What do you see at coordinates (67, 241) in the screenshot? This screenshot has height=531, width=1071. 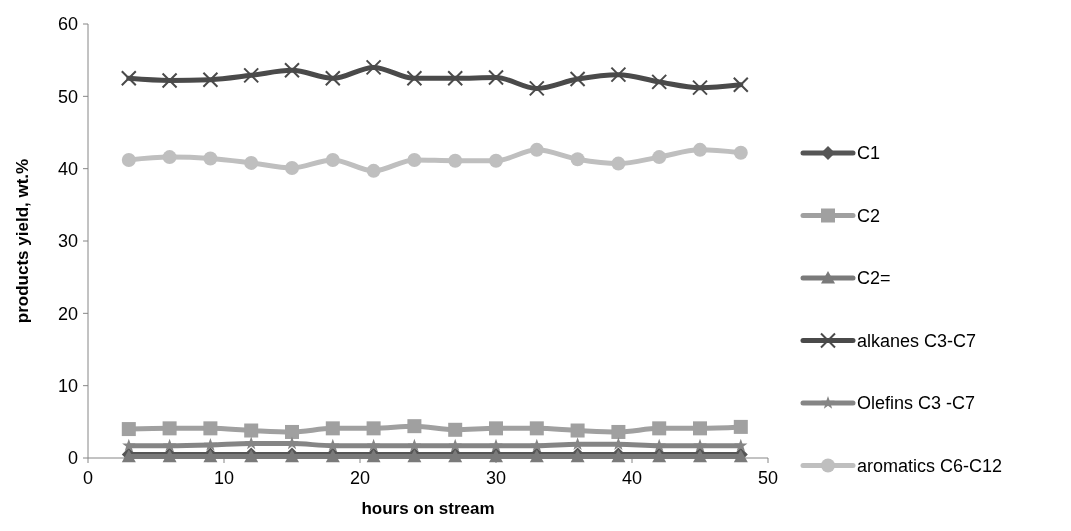 I see `y-tick-label: 30` at bounding box center [67, 241].